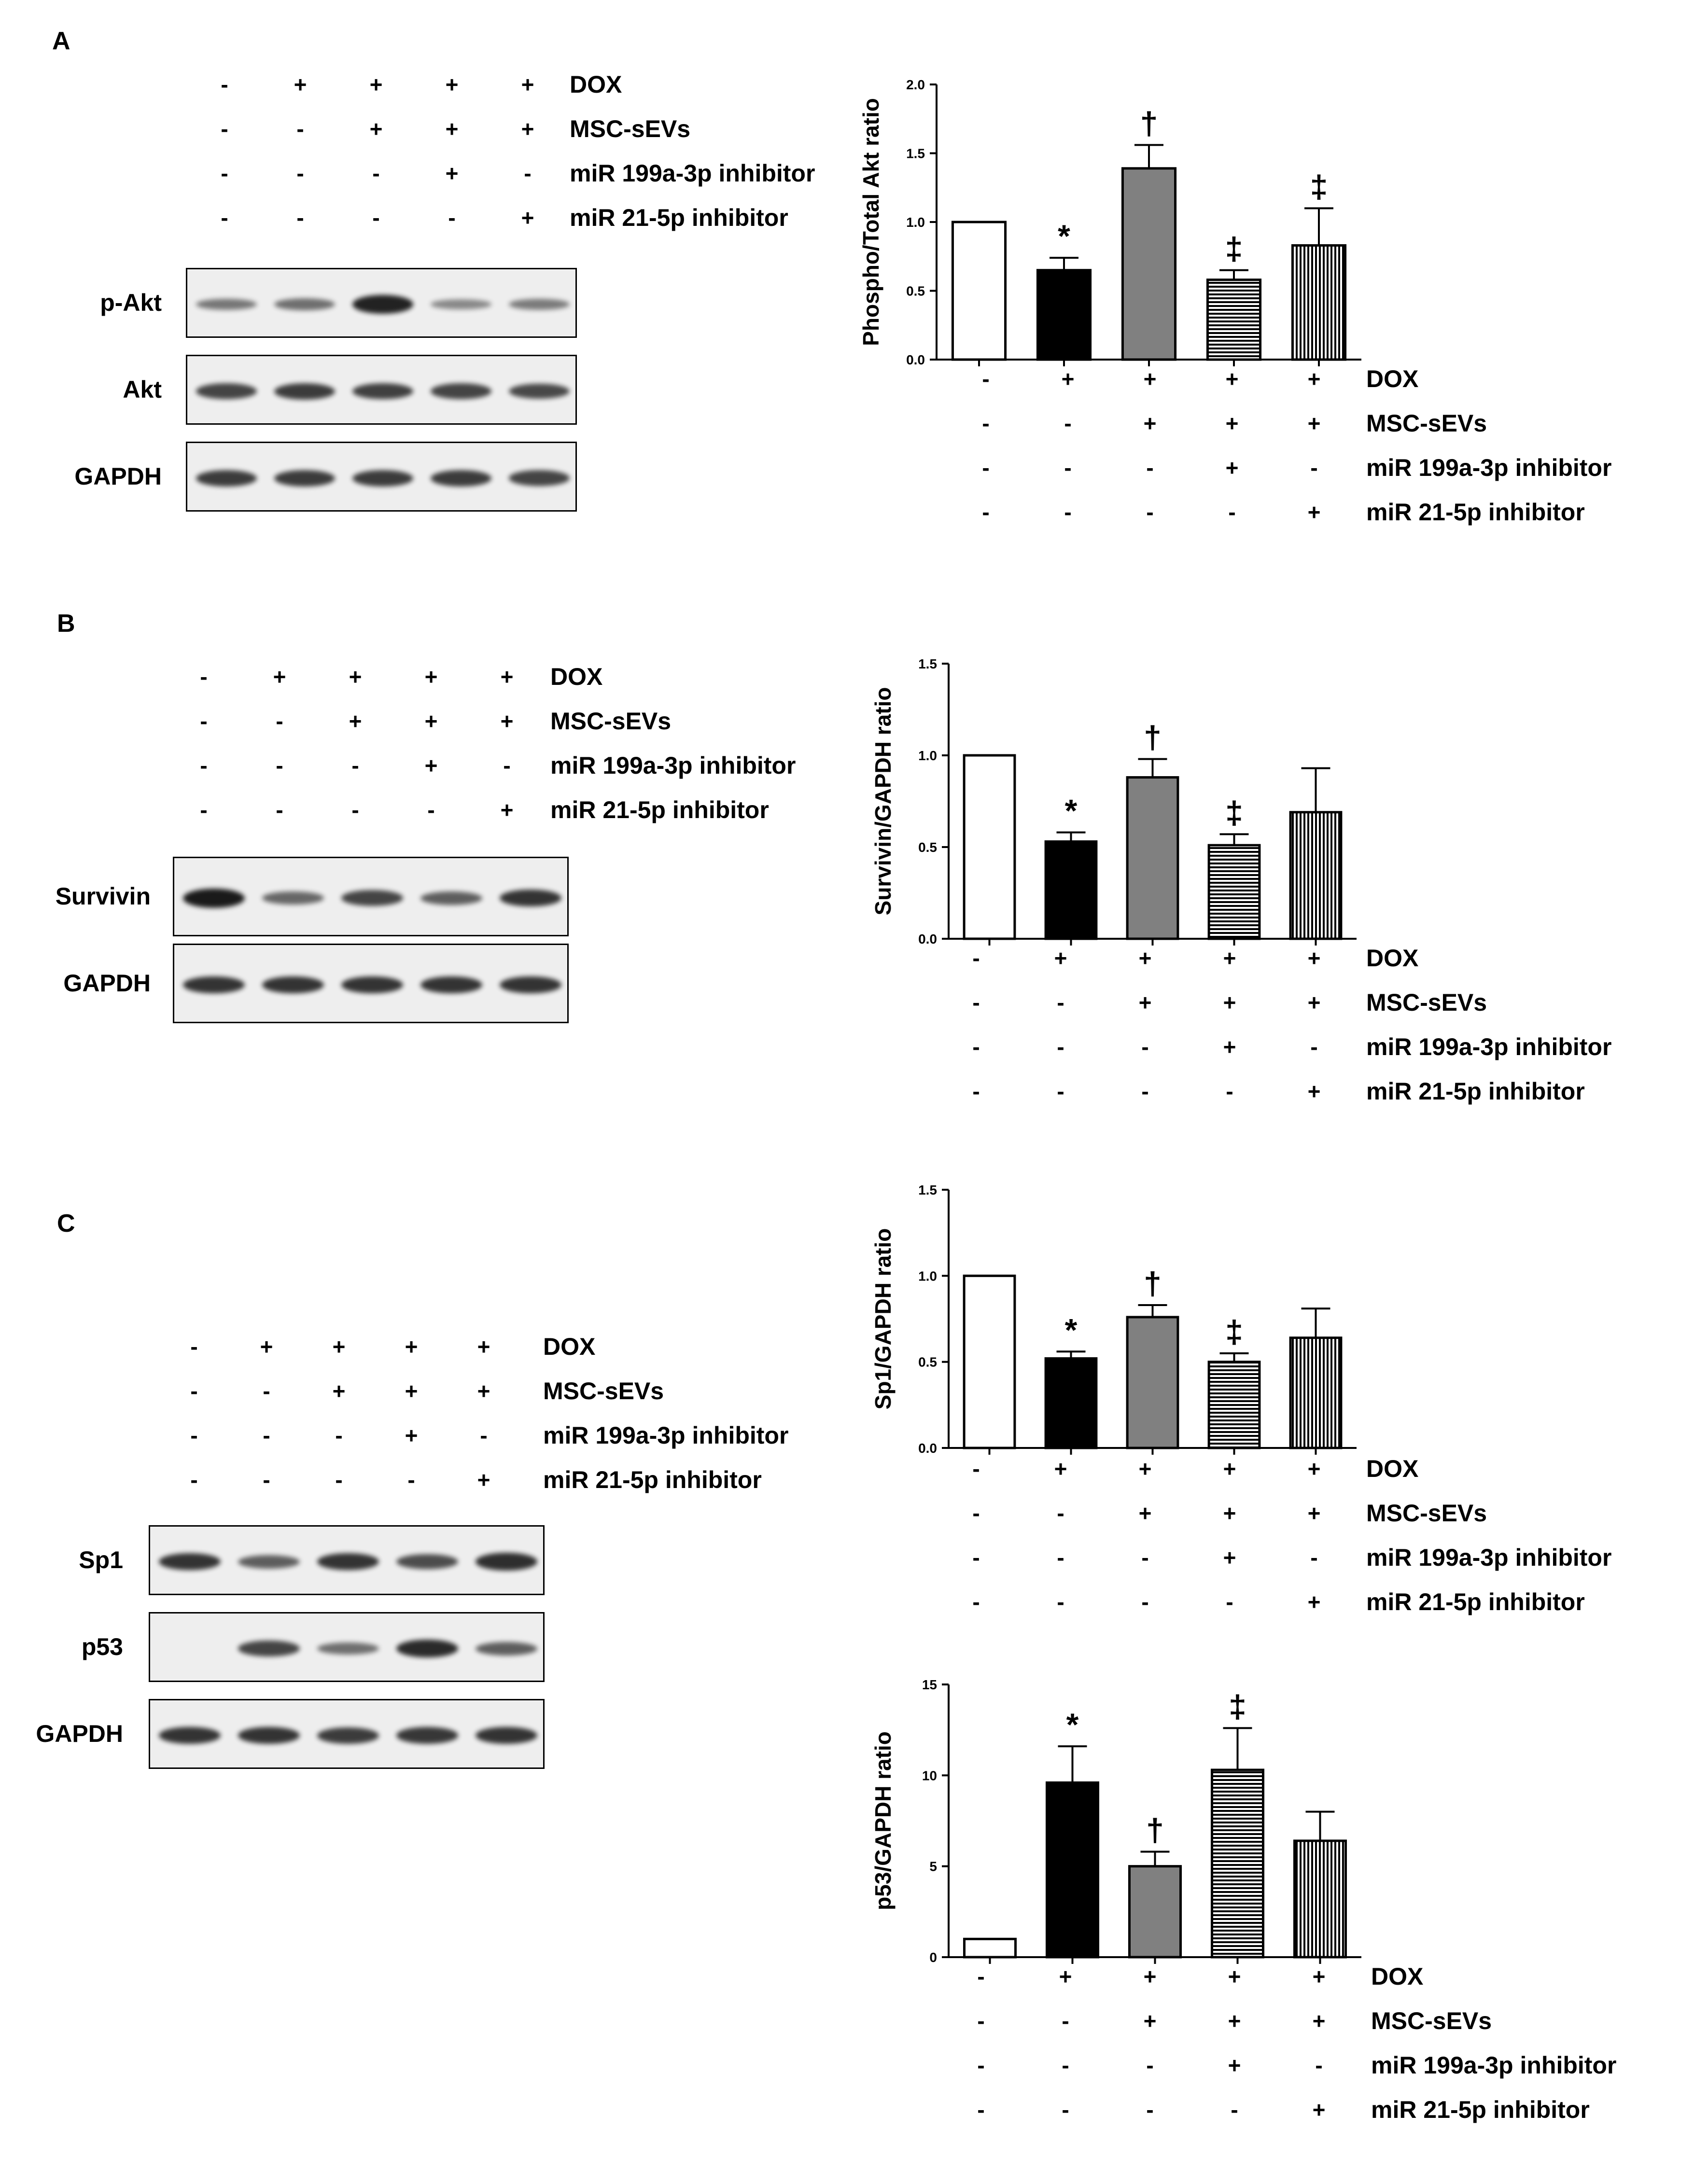 Image resolution: width=1694 pixels, height=2184 pixels. What do you see at coordinates (66, 1224) in the screenshot?
I see `panel-letter-c: C` at bounding box center [66, 1224].